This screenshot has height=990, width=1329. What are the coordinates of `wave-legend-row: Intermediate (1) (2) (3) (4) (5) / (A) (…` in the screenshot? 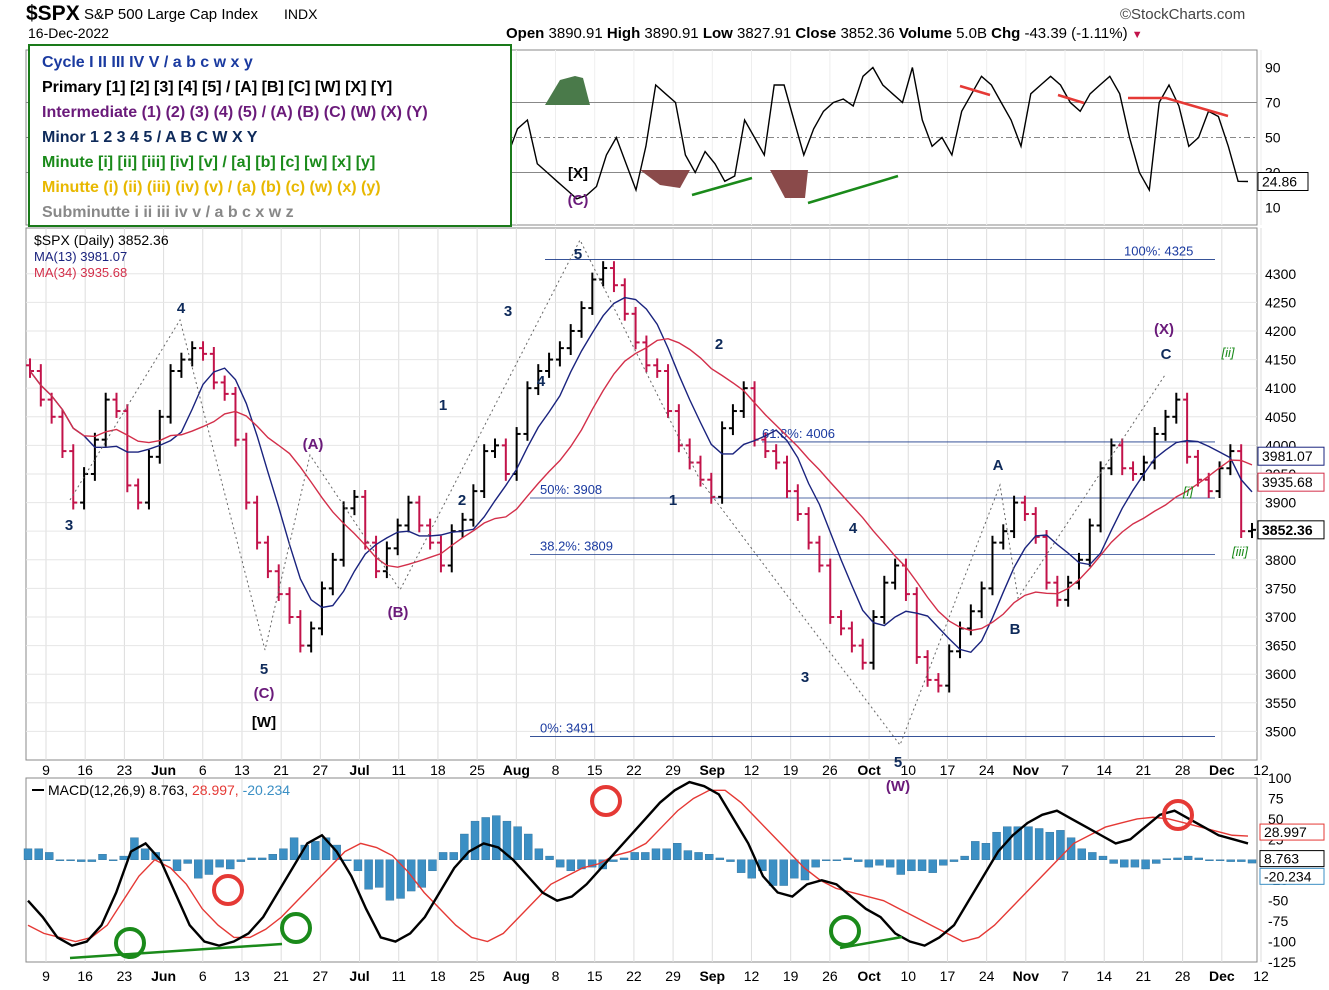 It's located at (235, 112).